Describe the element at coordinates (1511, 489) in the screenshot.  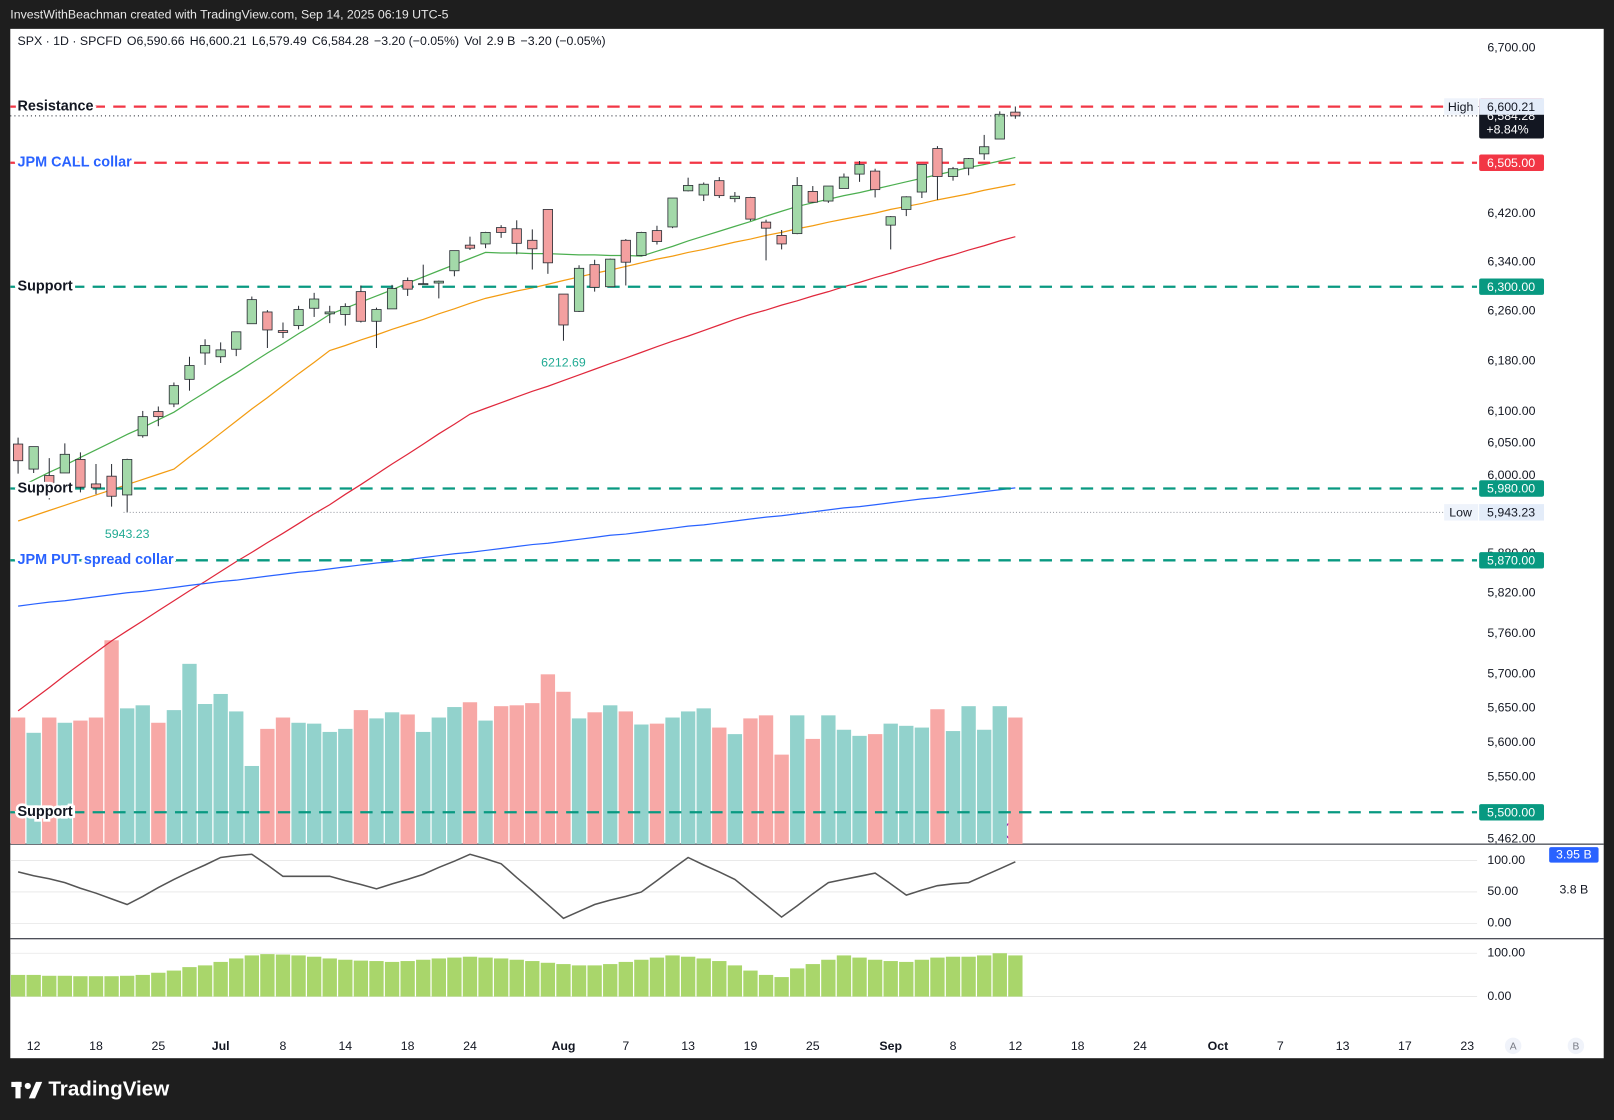
I see `level-value-label: 5,980.00` at that location.